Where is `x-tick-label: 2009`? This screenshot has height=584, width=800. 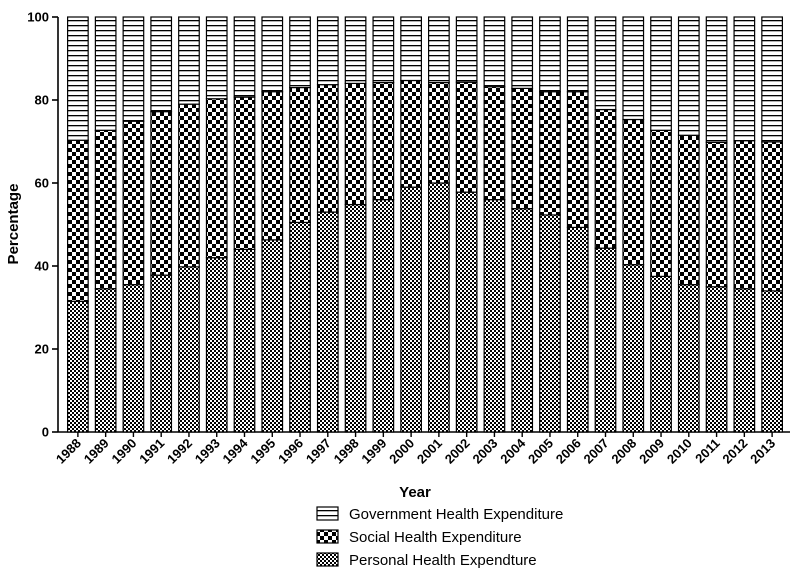 x-tick-label: 2009 is located at coordinates (651, 451).